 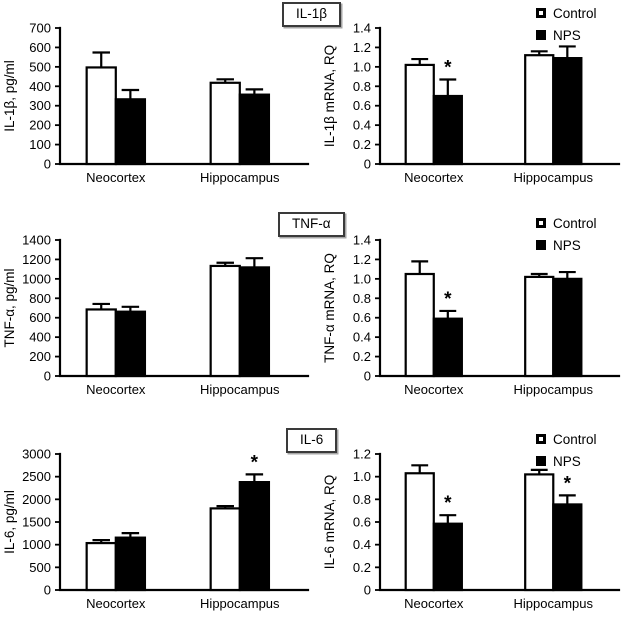 What do you see at coordinates (434, 389) in the screenshot?
I see `category-label-neocortex: Neocortex` at bounding box center [434, 389].